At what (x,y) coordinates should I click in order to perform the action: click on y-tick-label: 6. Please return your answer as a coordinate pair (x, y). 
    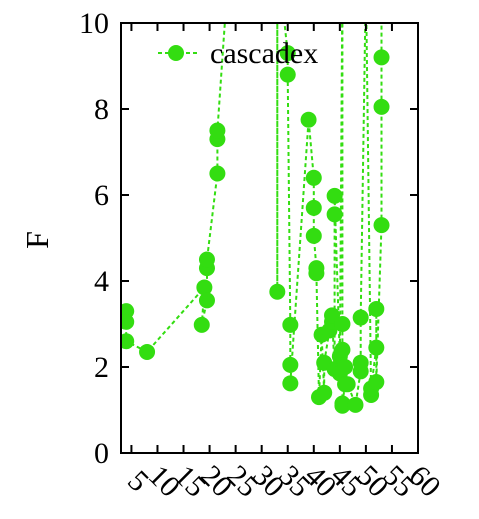
    Looking at the image, I should click on (101, 195).